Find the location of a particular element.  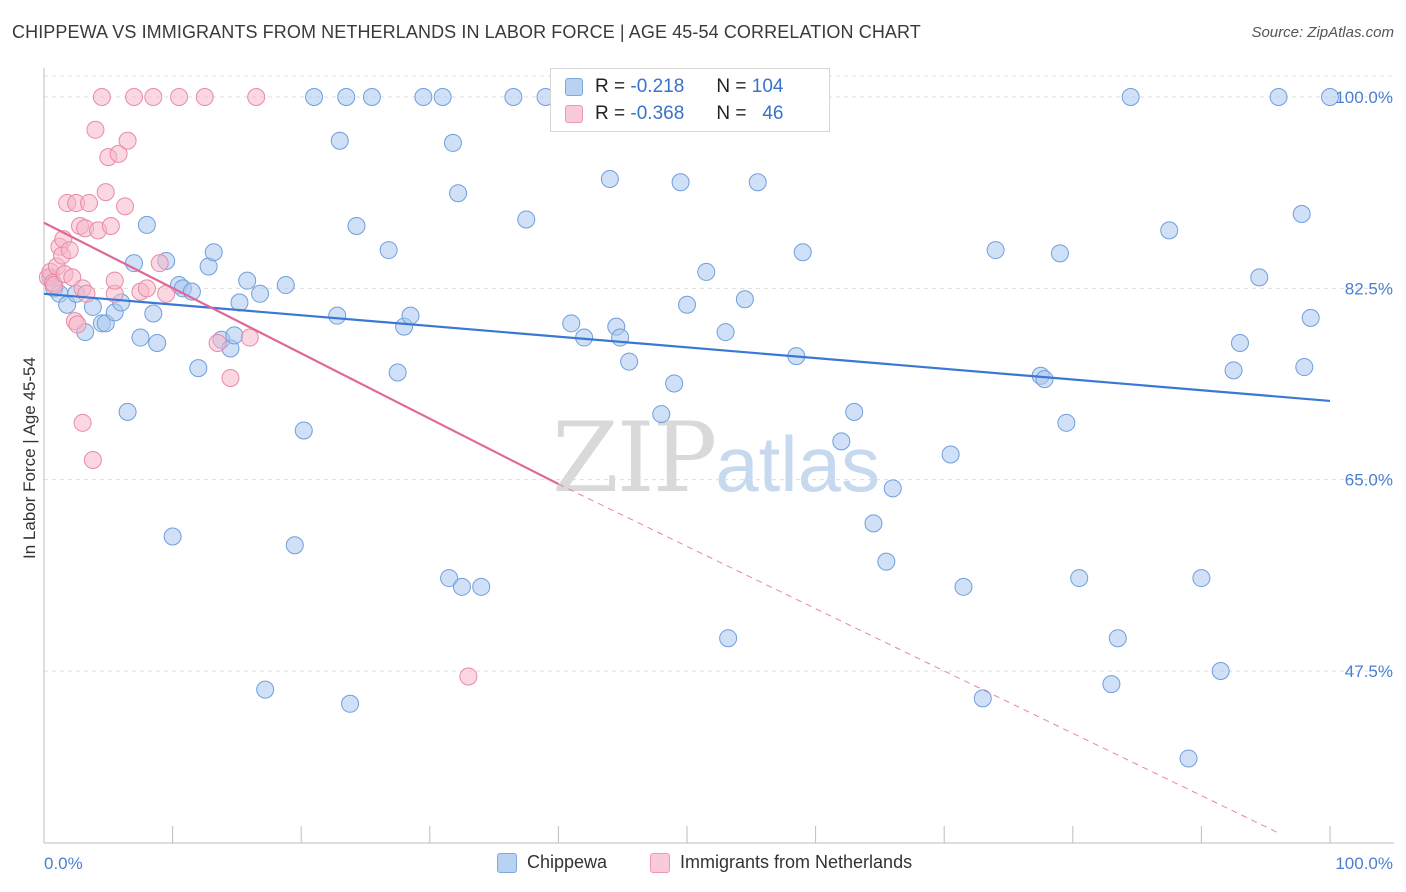

watermark: ZIPatlas is located at coordinates (716, 458).